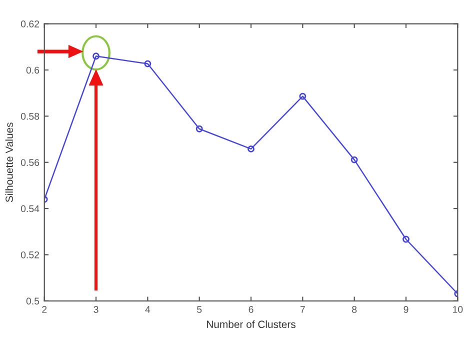 This screenshot has width=467, height=340. Describe the element at coordinates (457, 309) in the screenshot. I see `x-tick-label: 10` at that location.